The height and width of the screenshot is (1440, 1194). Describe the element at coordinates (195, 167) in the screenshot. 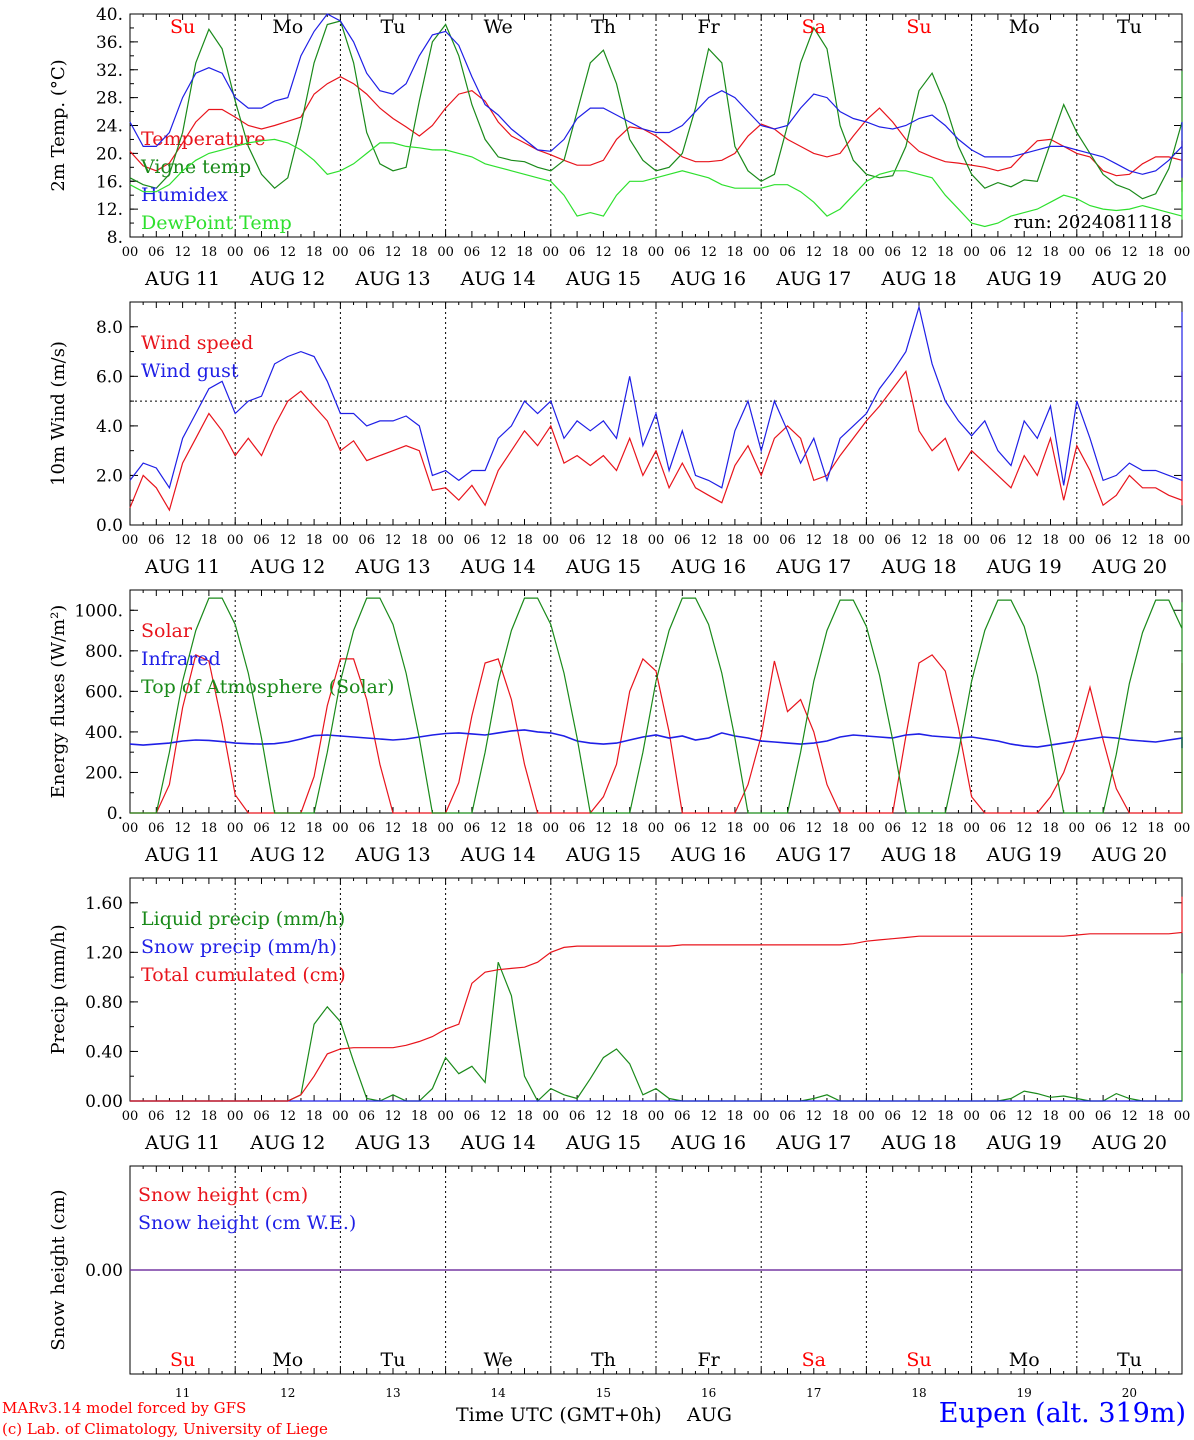

I see `legend-entry: Vigne temp` at that location.